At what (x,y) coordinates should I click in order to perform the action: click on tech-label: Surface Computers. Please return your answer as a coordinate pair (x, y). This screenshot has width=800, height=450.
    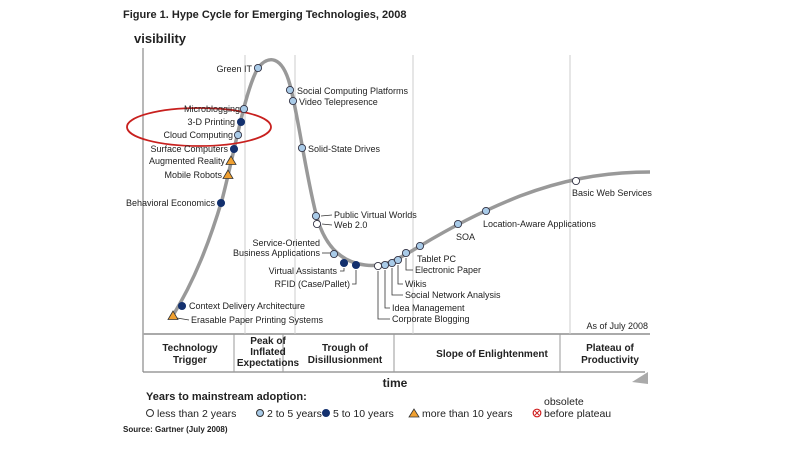
    Looking at the image, I should click on (189, 149).